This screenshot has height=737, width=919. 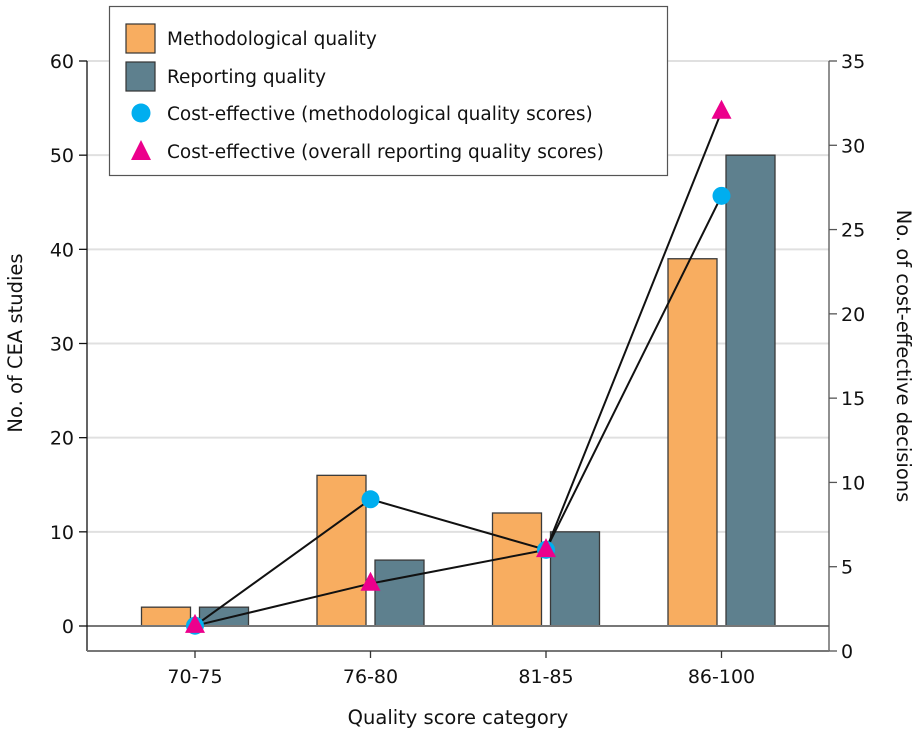 What do you see at coordinates (141, 113) in the screenshot?
I see `legend-circle-icon` at bounding box center [141, 113].